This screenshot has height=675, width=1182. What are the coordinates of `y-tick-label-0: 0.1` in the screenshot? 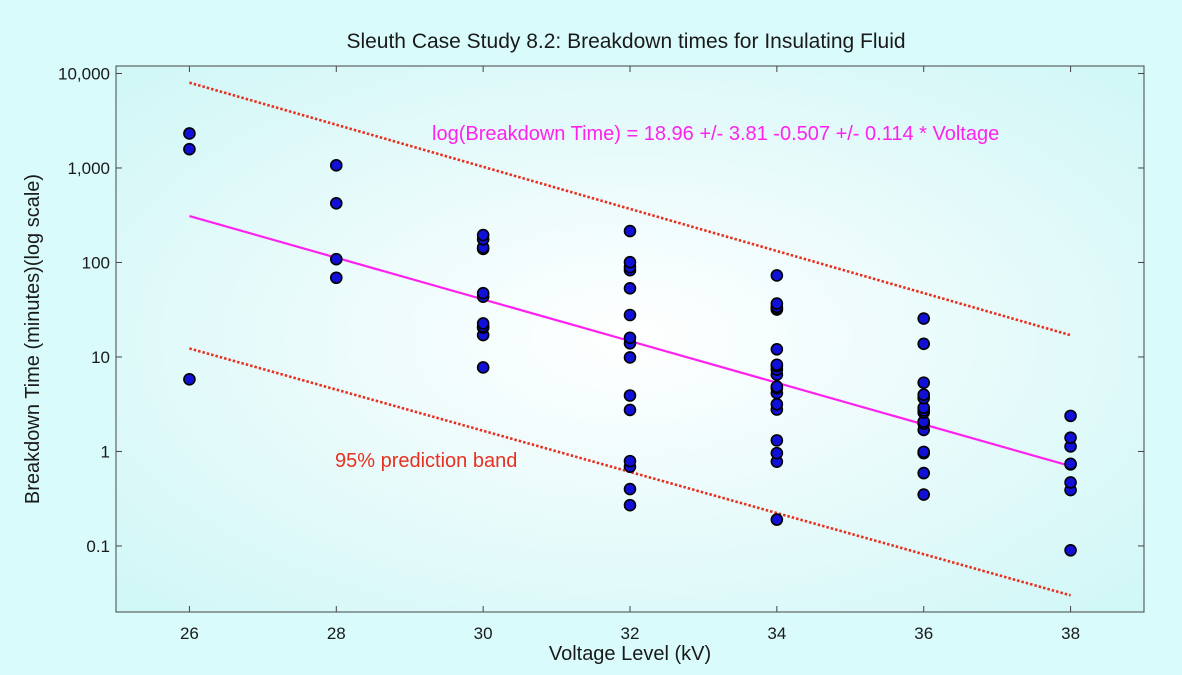 It's located at (98, 546).